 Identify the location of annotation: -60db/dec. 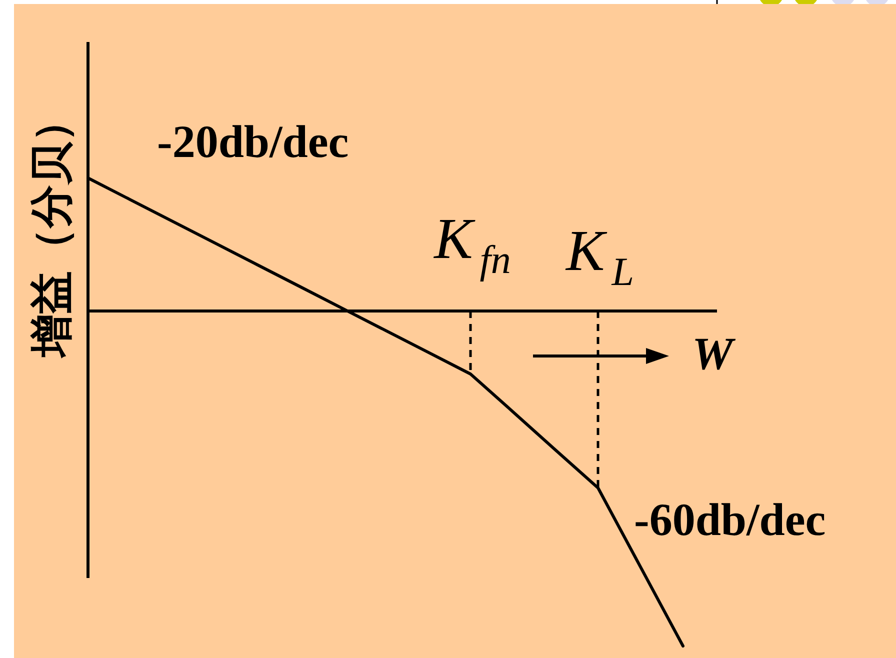
(730, 519).